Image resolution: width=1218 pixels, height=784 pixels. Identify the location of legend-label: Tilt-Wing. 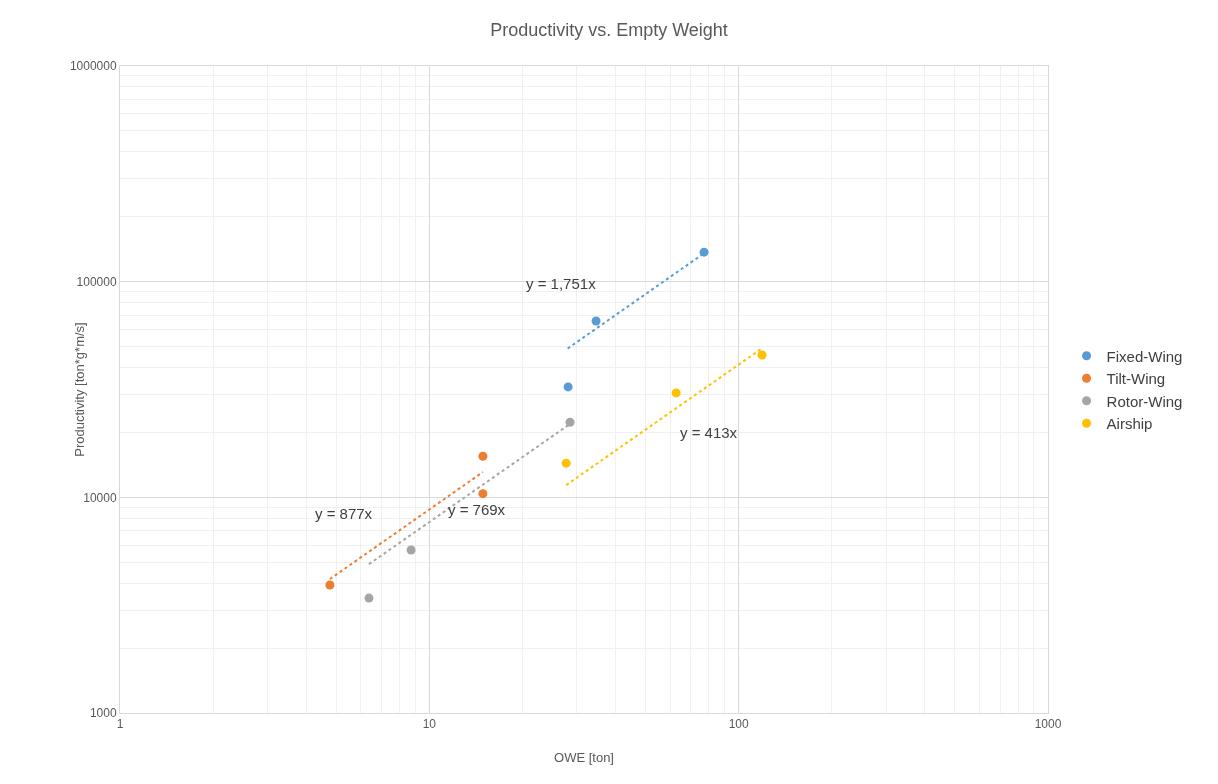
(1136, 379).